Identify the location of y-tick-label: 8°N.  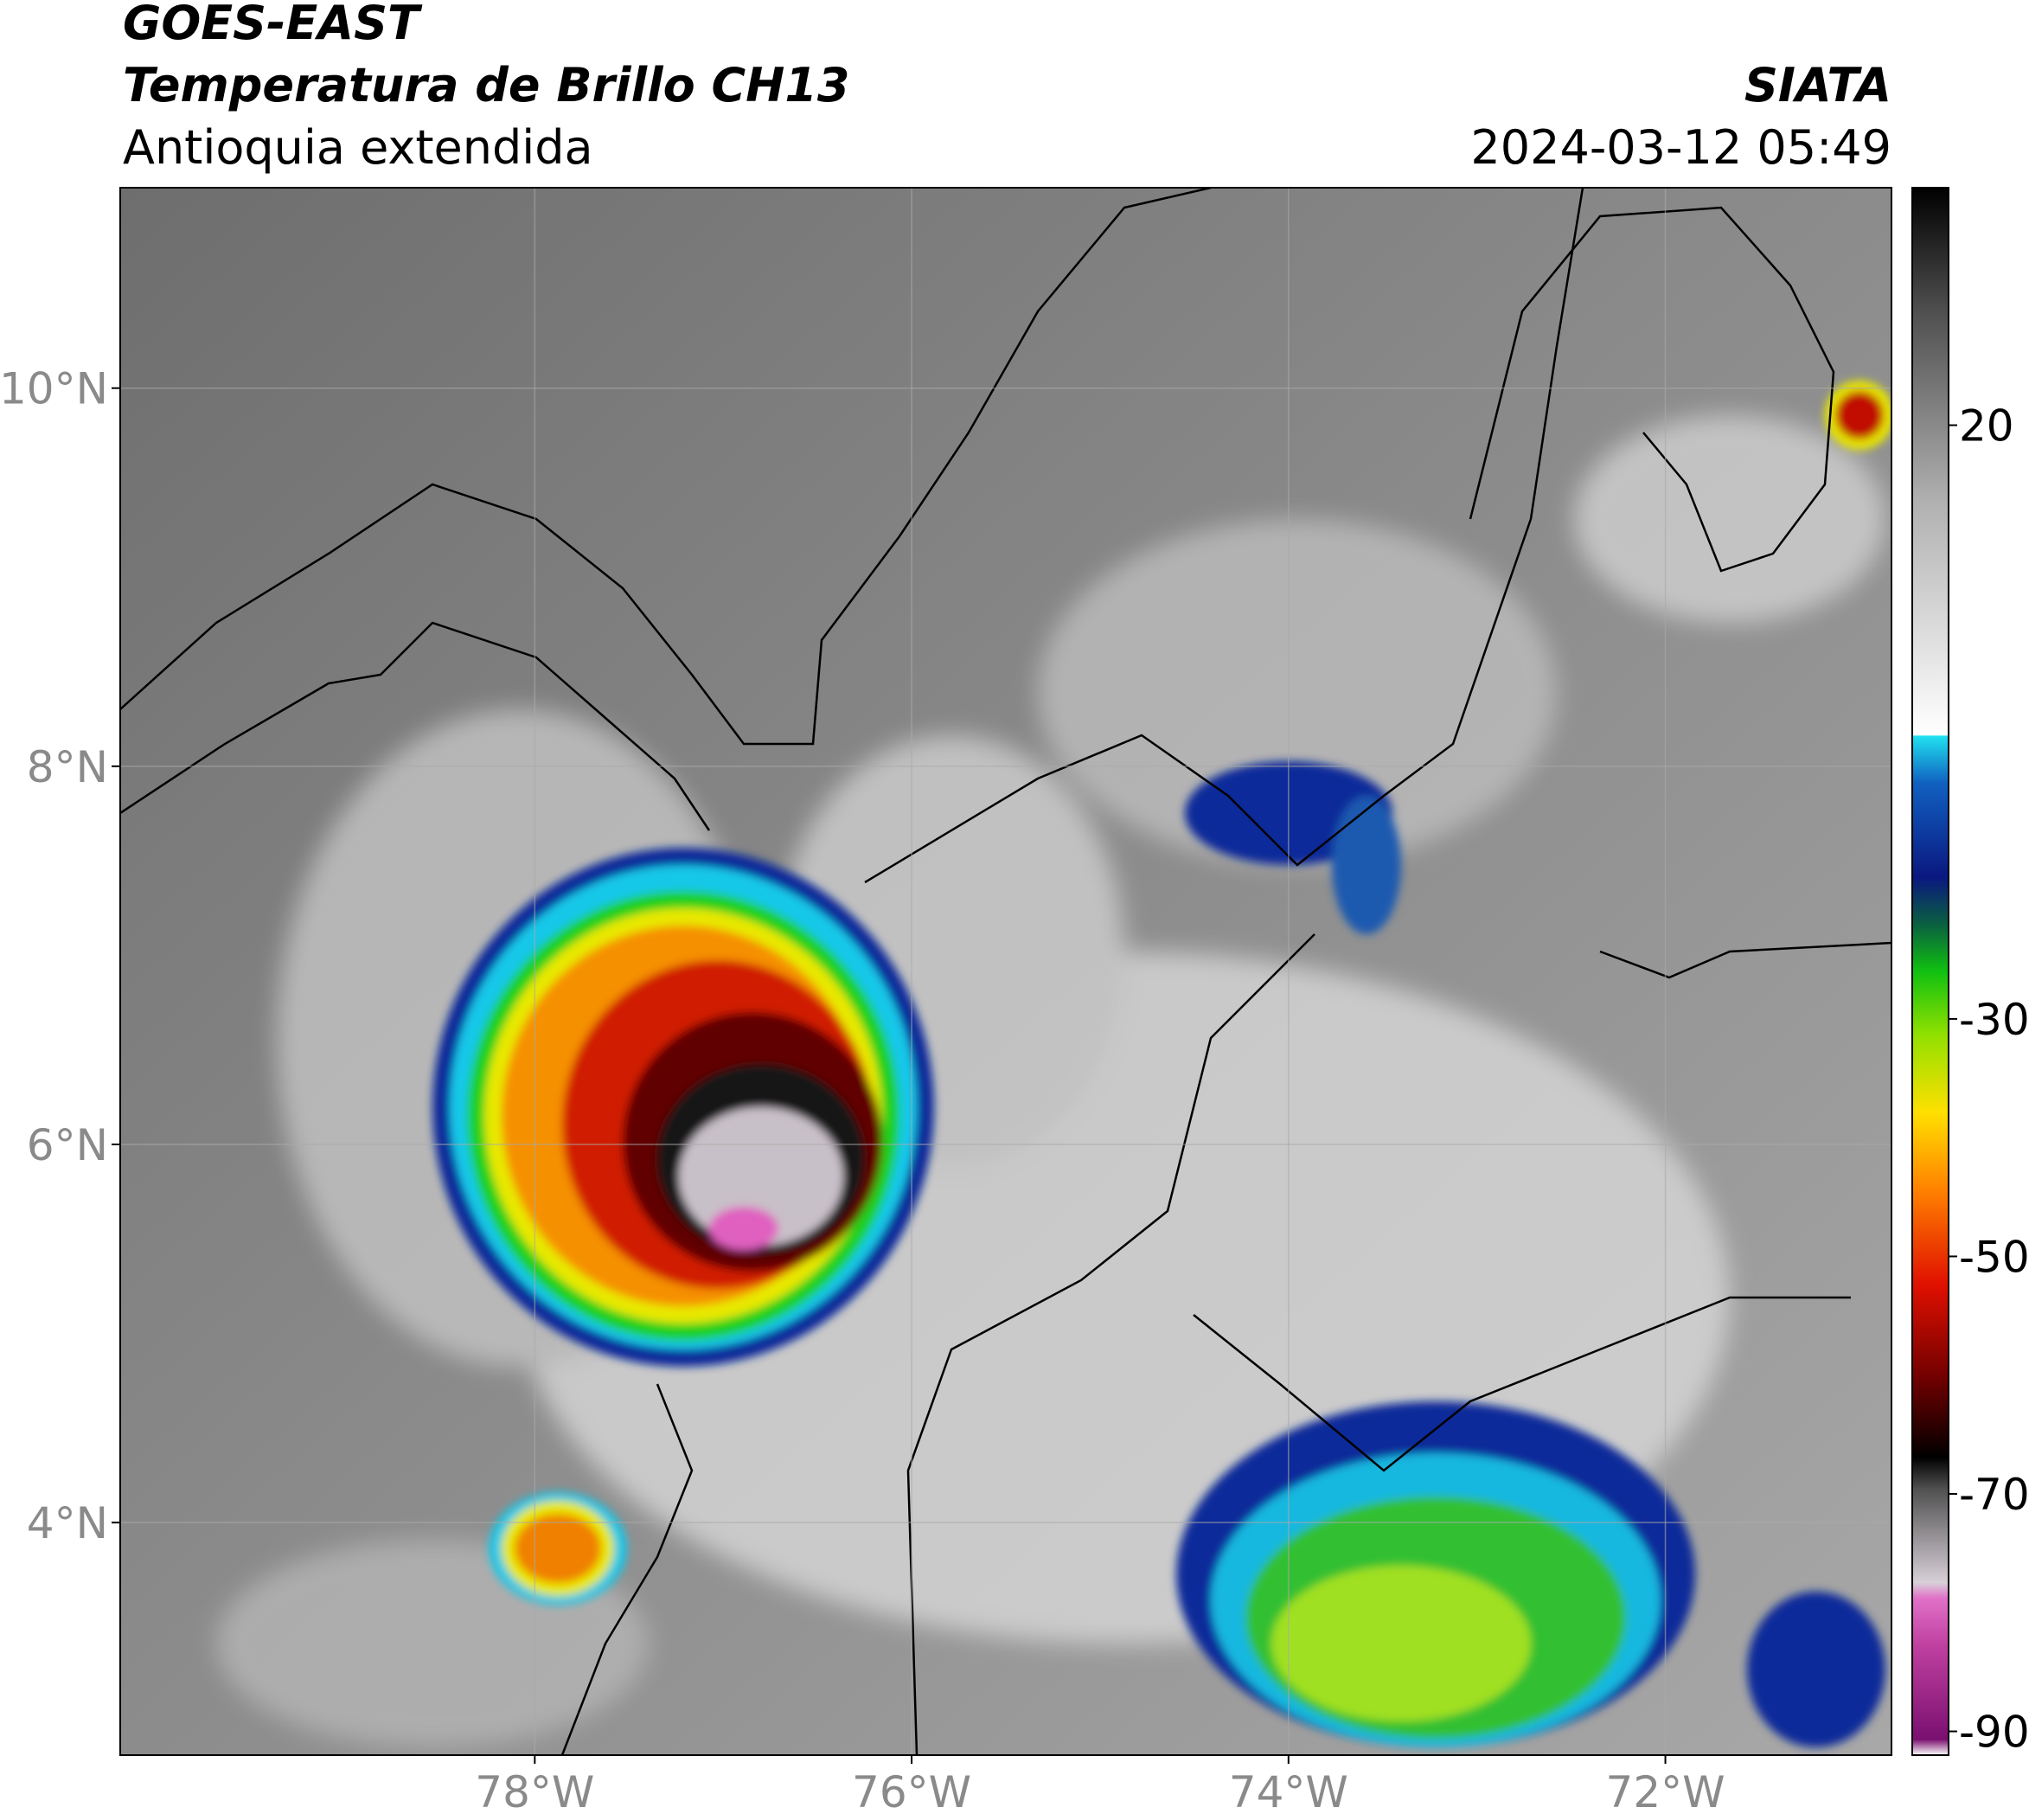
(67, 767).